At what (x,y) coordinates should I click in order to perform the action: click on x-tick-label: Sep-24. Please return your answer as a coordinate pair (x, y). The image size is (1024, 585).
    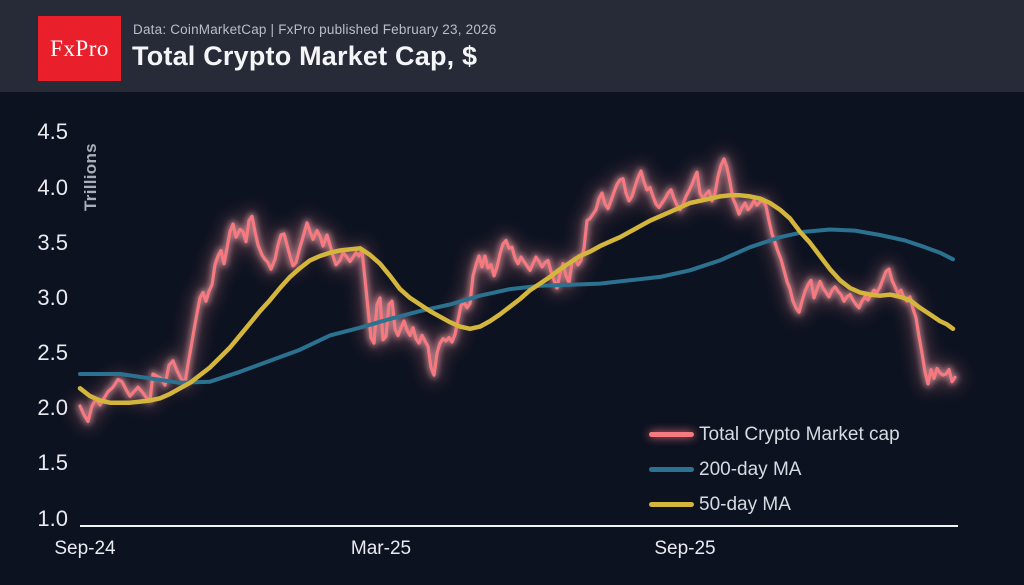
    Looking at the image, I should click on (85, 548).